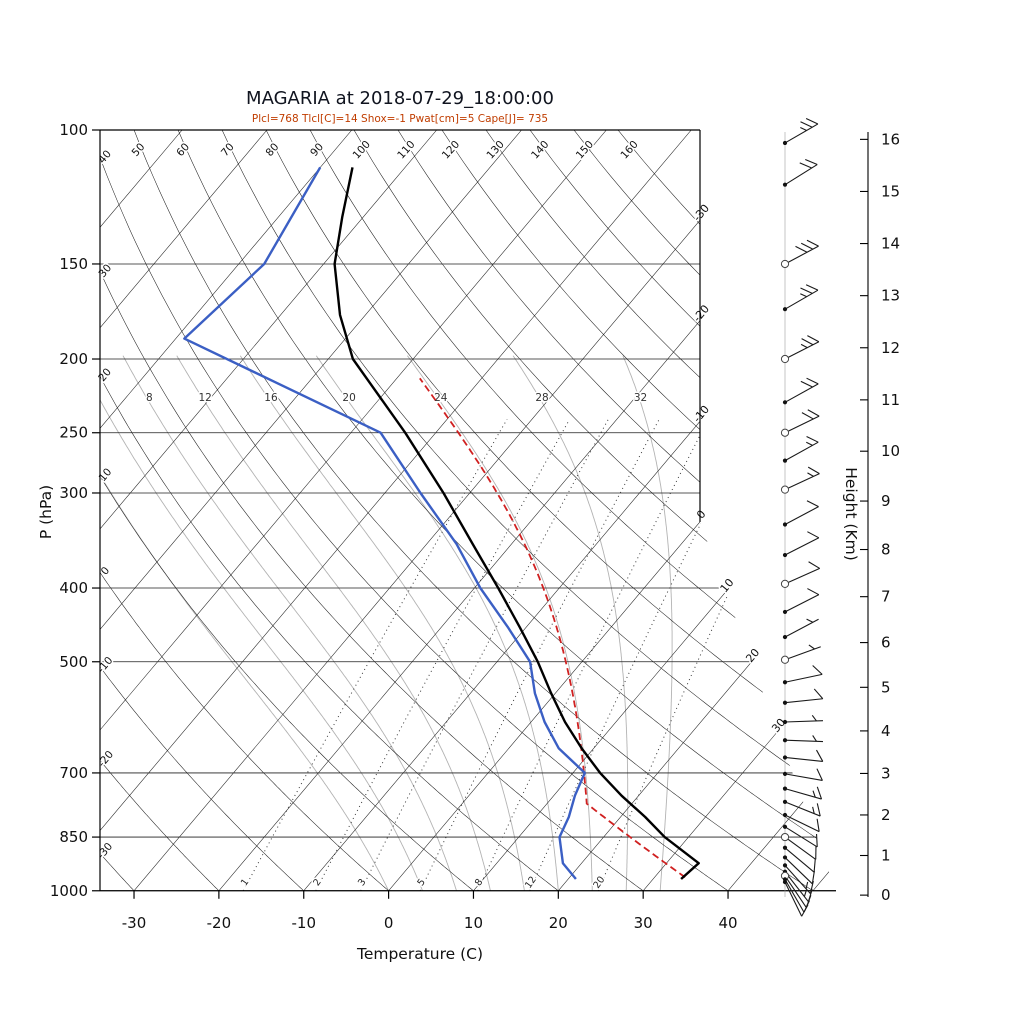  What do you see at coordinates (886, 643) in the screenshot?
I see `height-tick-label: 6` at bounding box center [886, 643].